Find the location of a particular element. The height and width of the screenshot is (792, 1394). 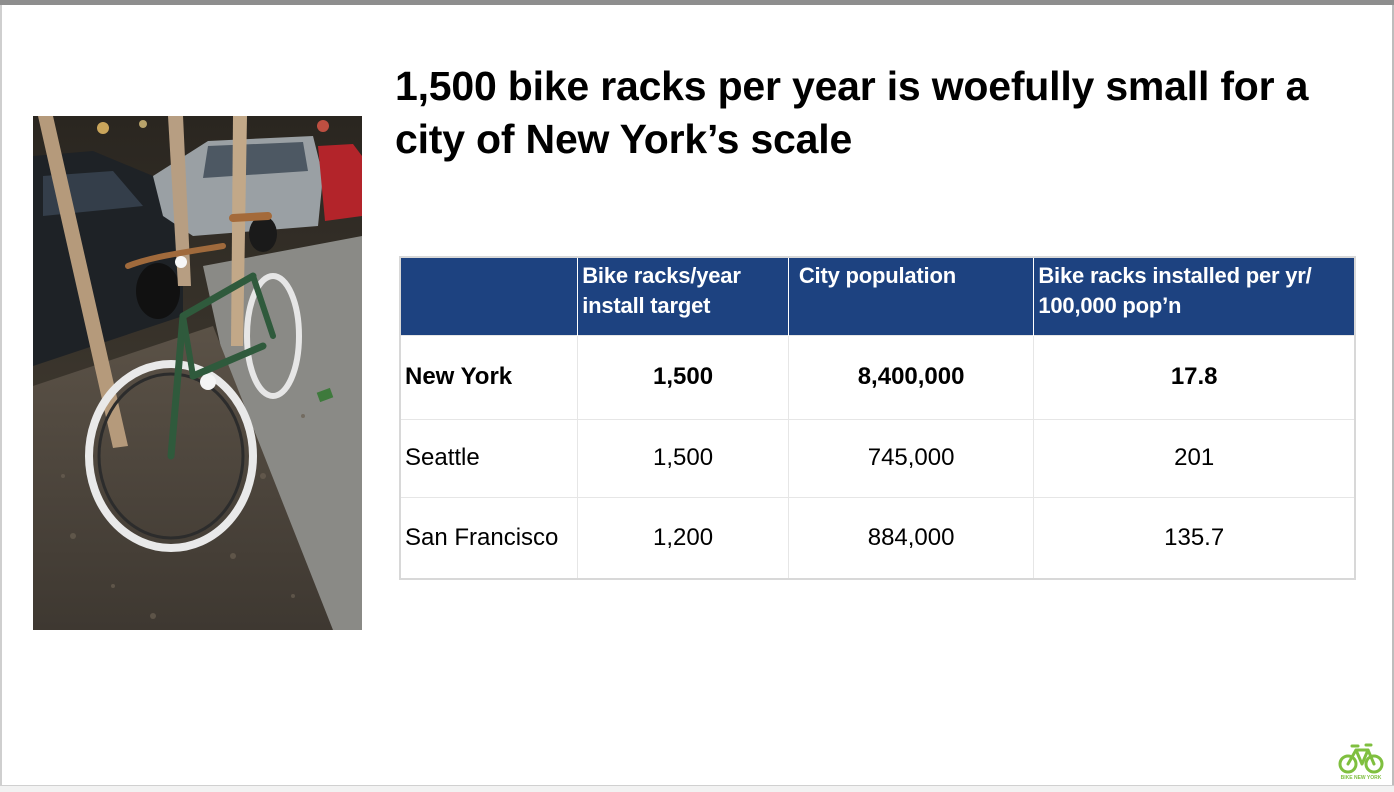

window-top-bar is located at coordinates (697, 2).